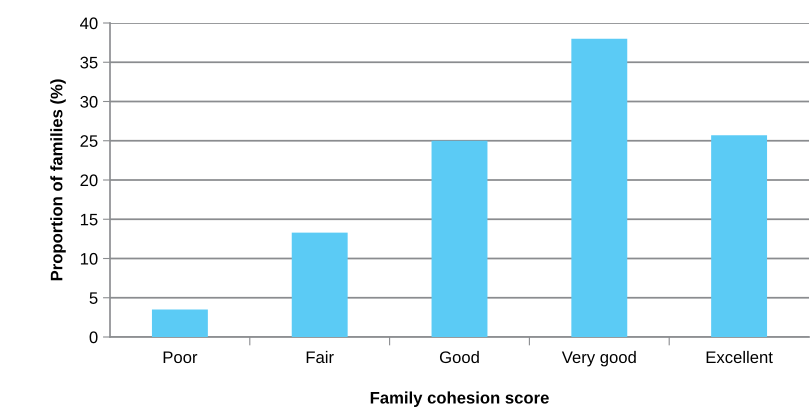 The width and height of the screenshot is (811, 417). What do you see at coordinates (94, 298) in the screenshot?
I see `y-tick-label: 5` at bounding box center [94, 298].